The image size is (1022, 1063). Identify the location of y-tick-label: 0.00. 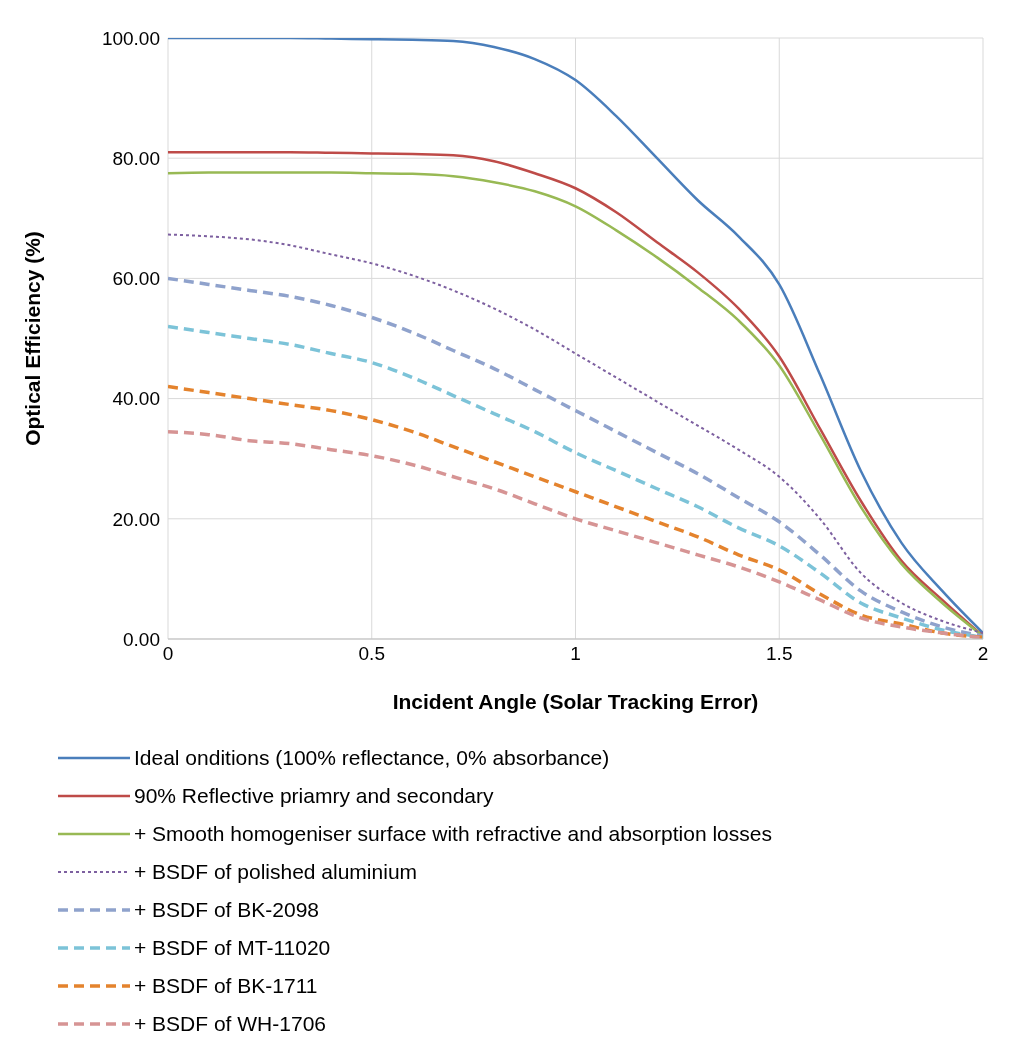
(141, 639).